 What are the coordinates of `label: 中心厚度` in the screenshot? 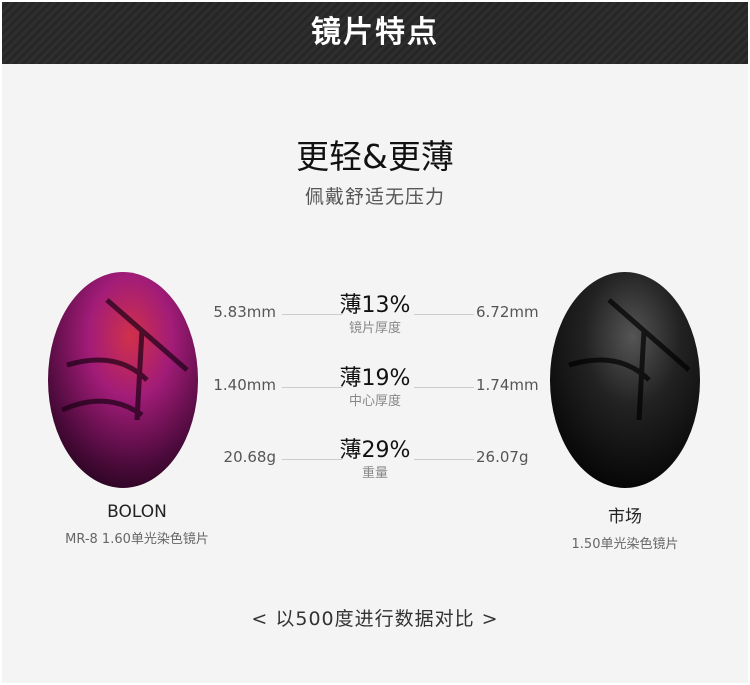 It's located at (374, 401).